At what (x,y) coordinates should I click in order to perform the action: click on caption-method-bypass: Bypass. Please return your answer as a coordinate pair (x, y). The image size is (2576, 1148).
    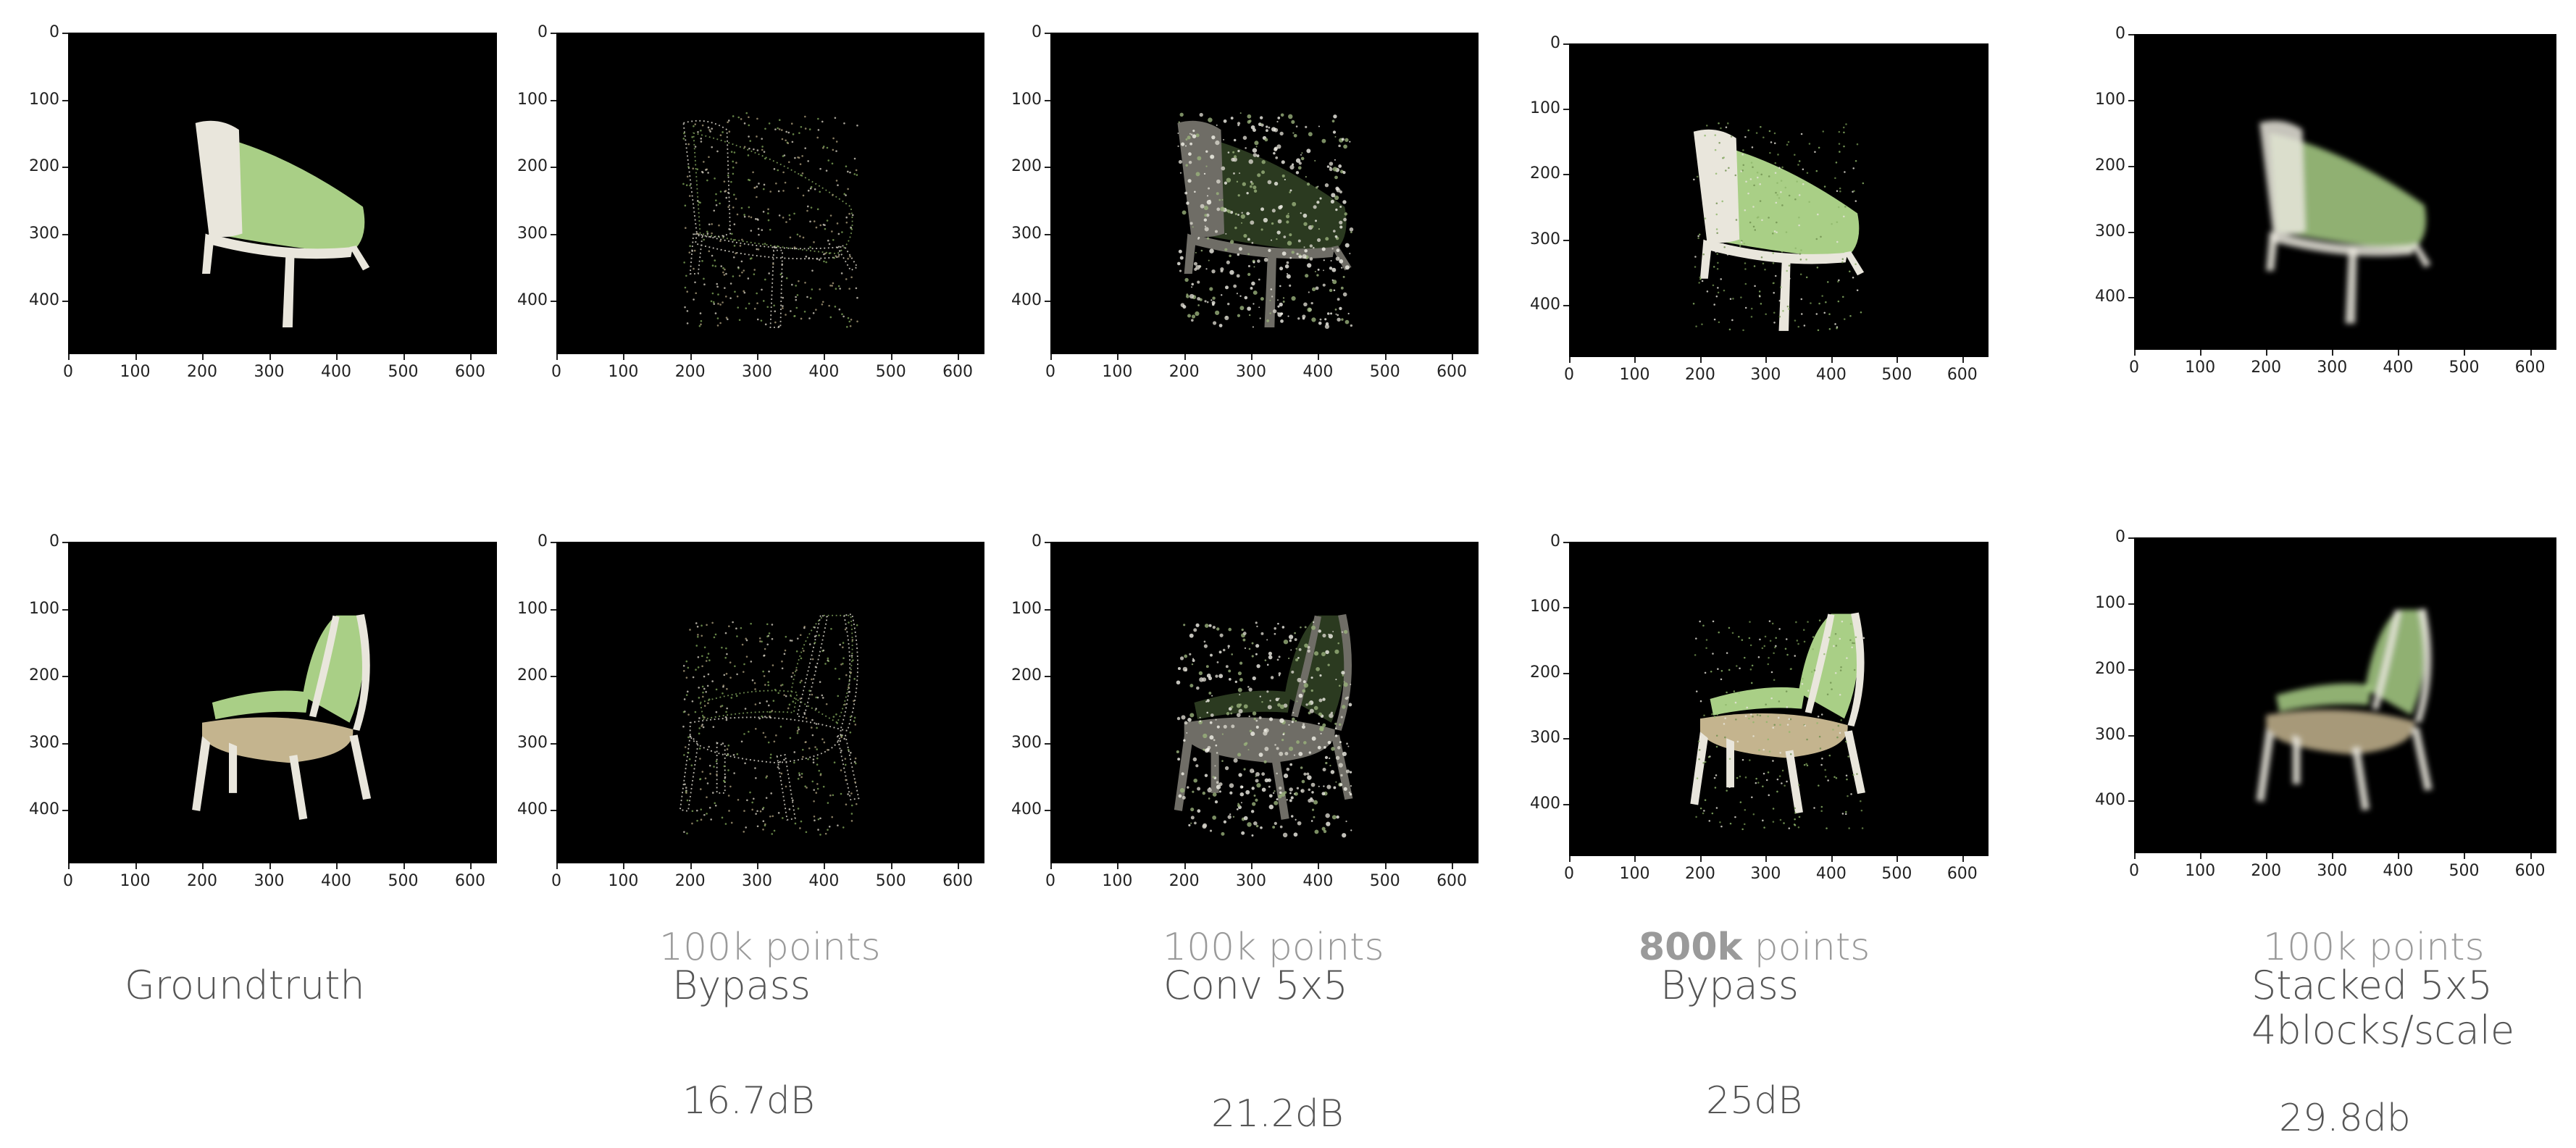
    Looking at the image, I should click on (741, 985).